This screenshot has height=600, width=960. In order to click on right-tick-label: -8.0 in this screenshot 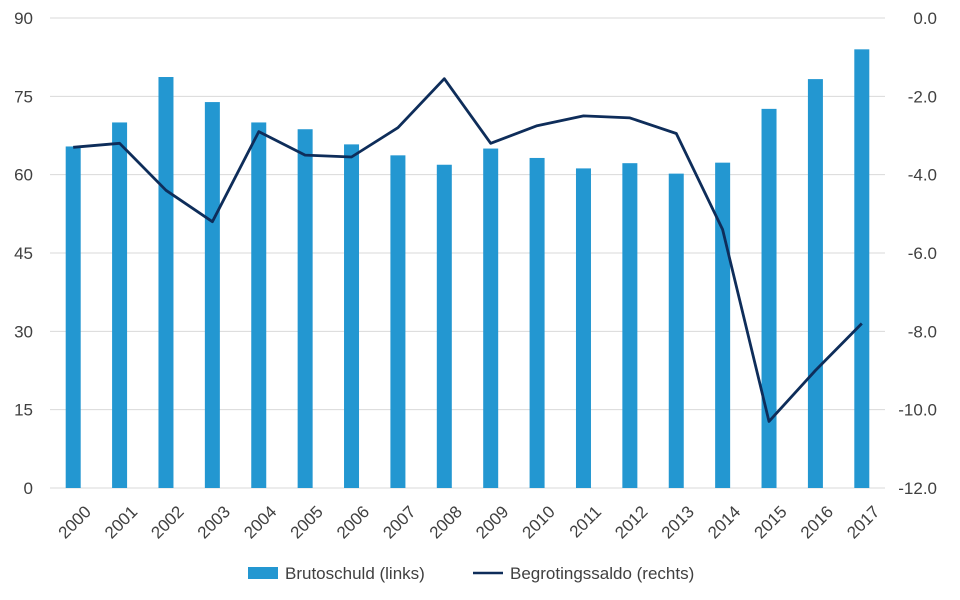, I will do `click(922, 331)`.